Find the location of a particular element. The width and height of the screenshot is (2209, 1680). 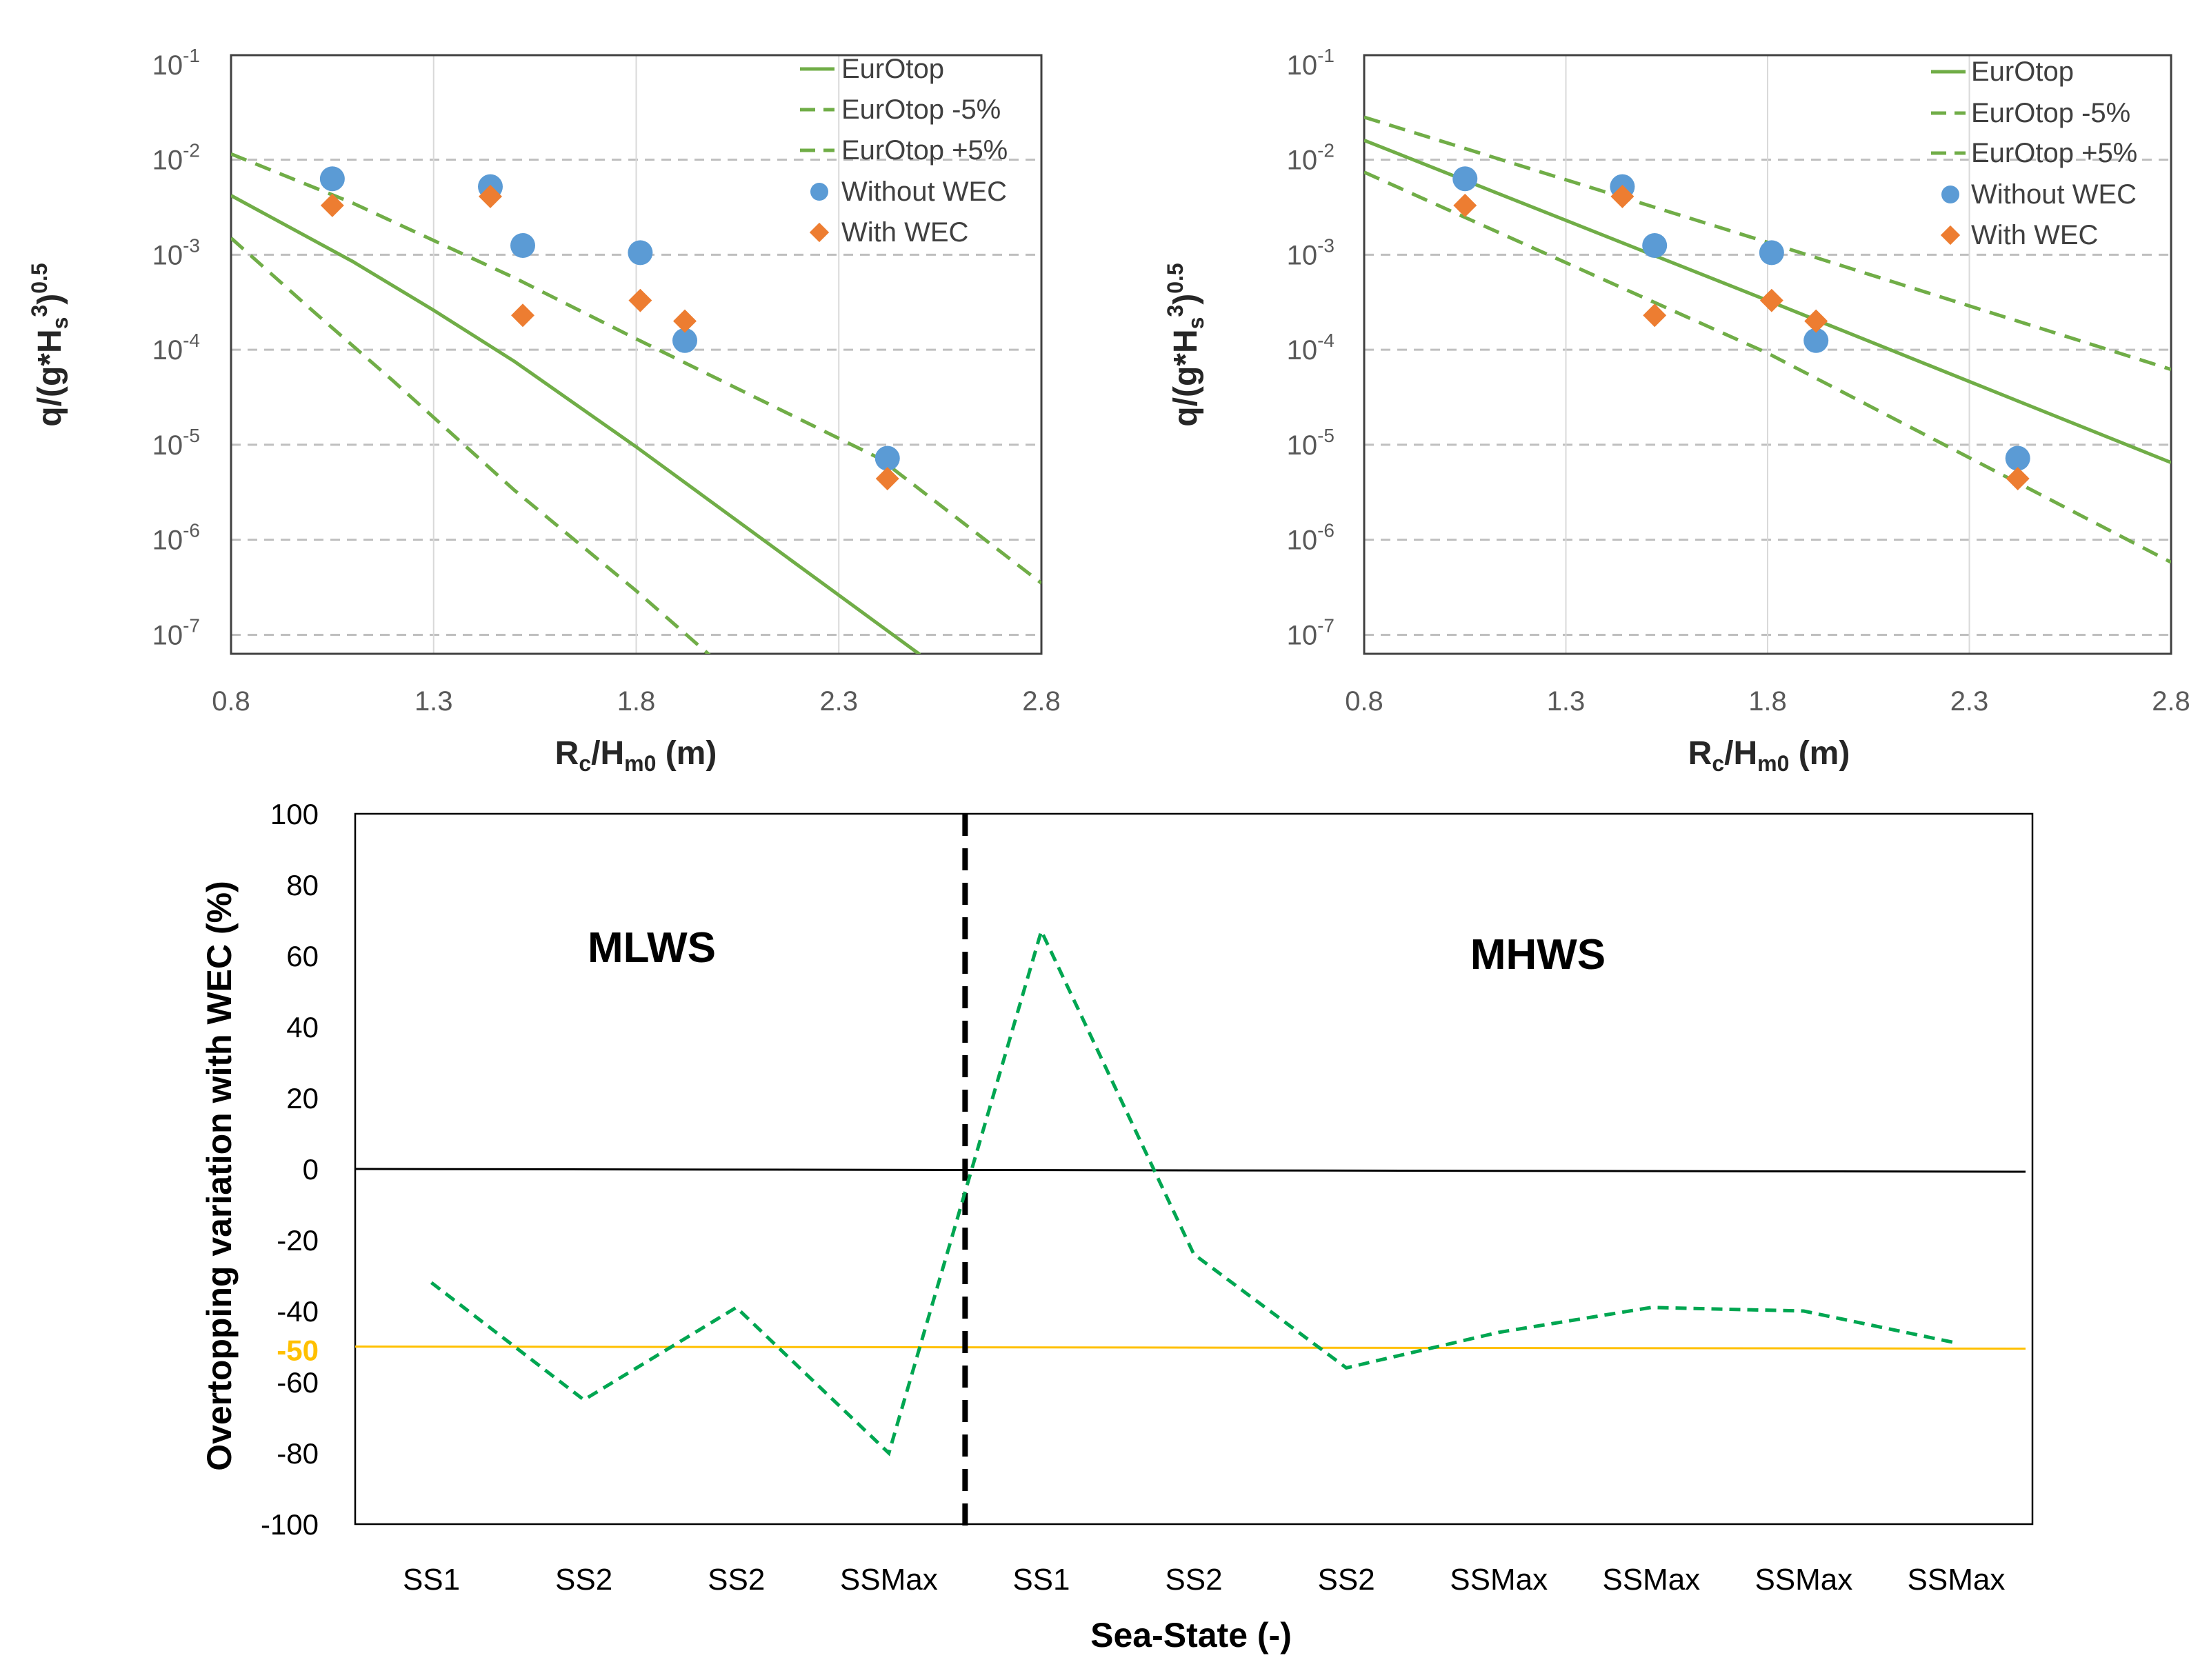

right-x-tick-label: 0.8 is located at coordinates (1364, 701).